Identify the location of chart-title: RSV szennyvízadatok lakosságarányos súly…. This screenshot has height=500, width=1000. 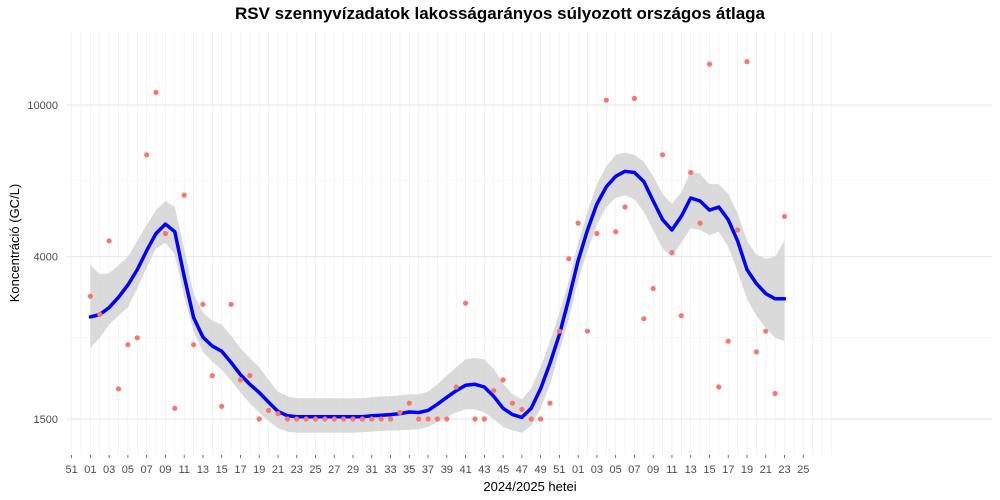
(499, 13).